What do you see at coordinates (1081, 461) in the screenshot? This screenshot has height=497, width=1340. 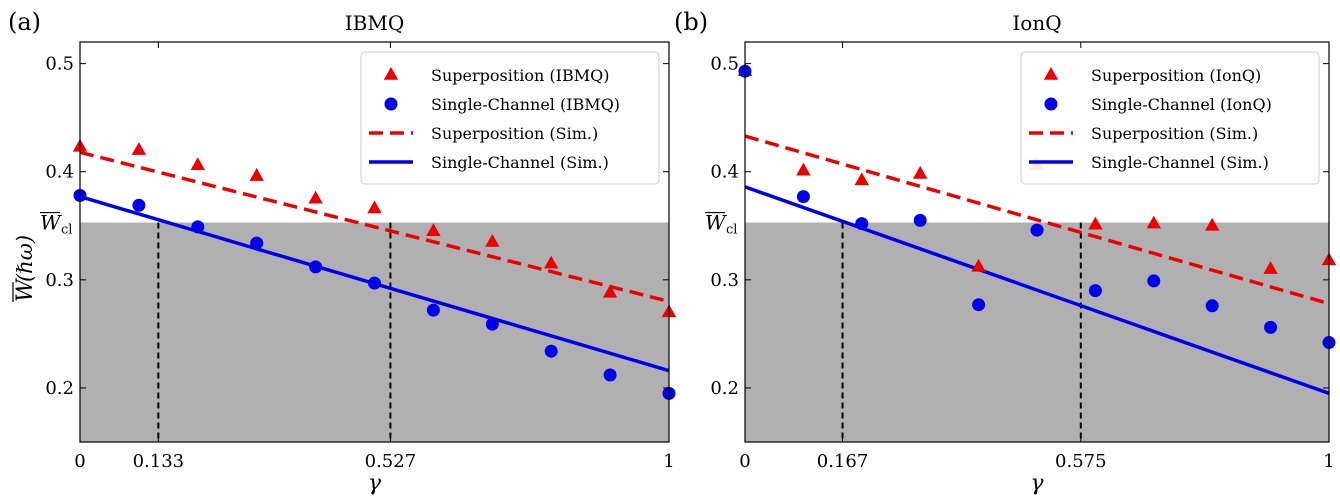 I see `x-tick-label: 0.575` at bounding box center [1081, 461].